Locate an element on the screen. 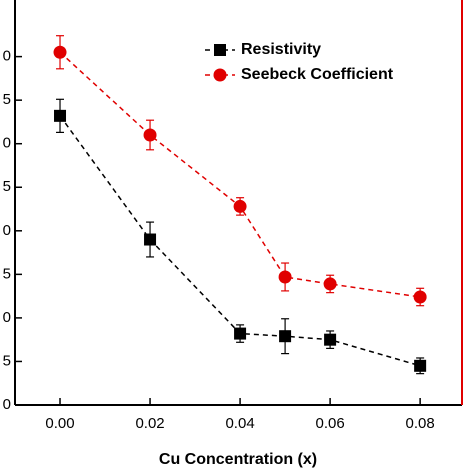 The height and width of the screenshot is (474, 474). x-tick-label: 0.06 is located at coordinates (330, 423).